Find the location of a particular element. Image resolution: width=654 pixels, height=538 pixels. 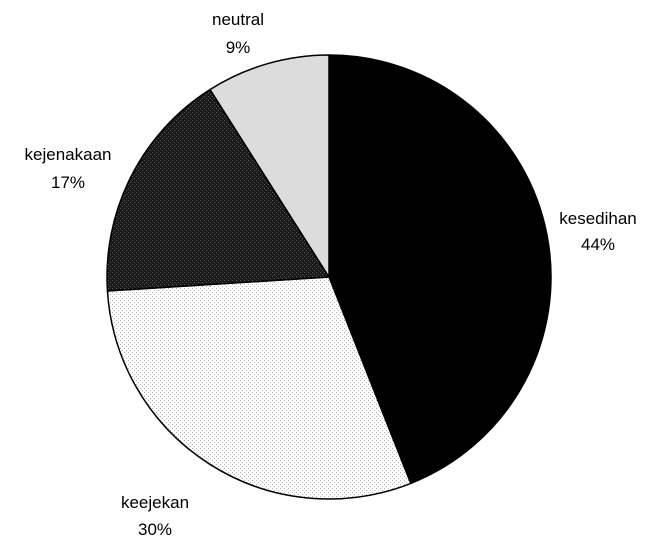

slice-percent-kesedihan: 44% is located at coordinates (598, 244).